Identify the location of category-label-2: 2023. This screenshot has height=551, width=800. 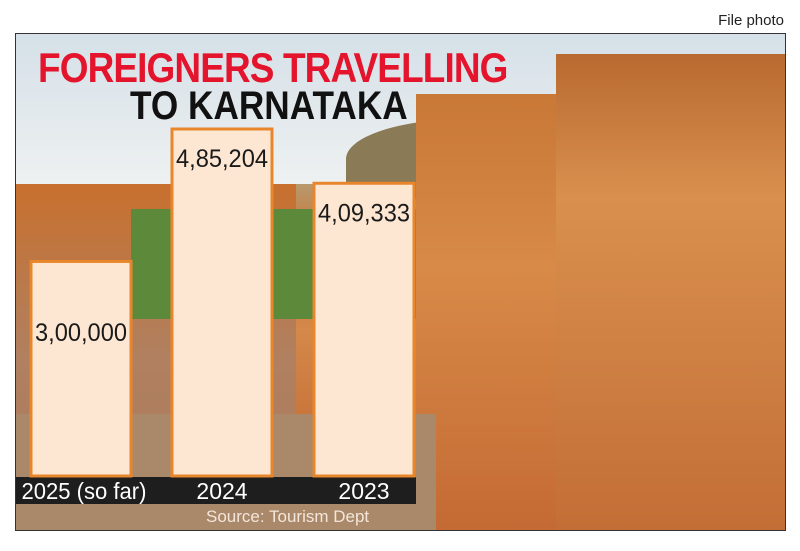
(363, 491).